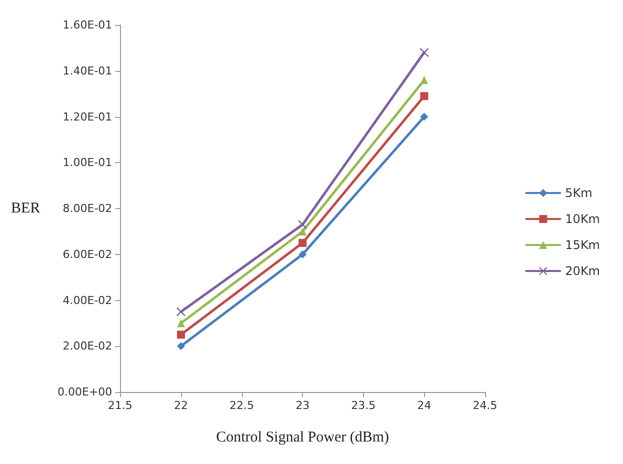  Describe the element at coordinates (87, 163) in the screenshot. I see `y-tick-label: 1.00E-01` at that location.